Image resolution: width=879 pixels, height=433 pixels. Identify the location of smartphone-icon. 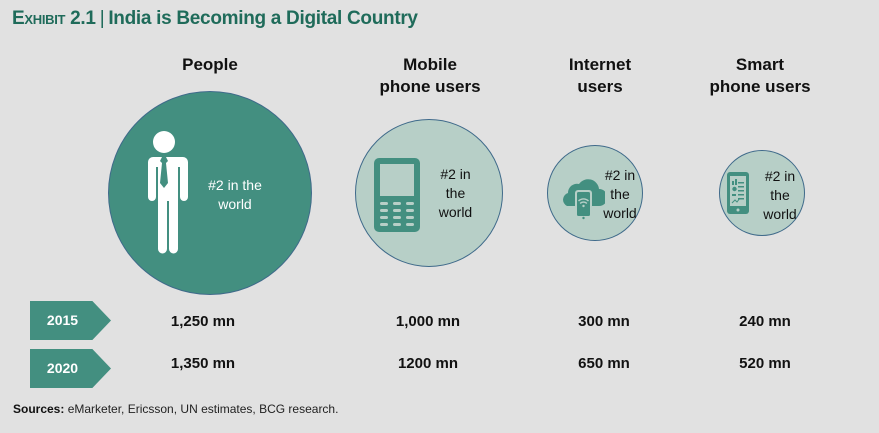
(738, 193).